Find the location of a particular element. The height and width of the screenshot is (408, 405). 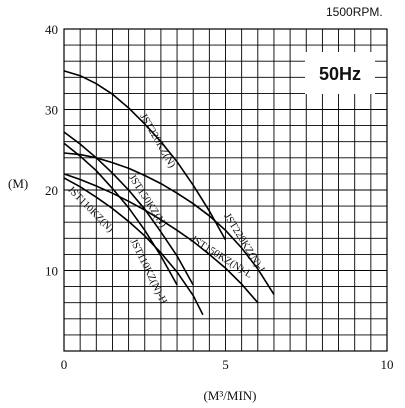

curve-label: JST220KZ(N) is located at coordinates (157, 141).